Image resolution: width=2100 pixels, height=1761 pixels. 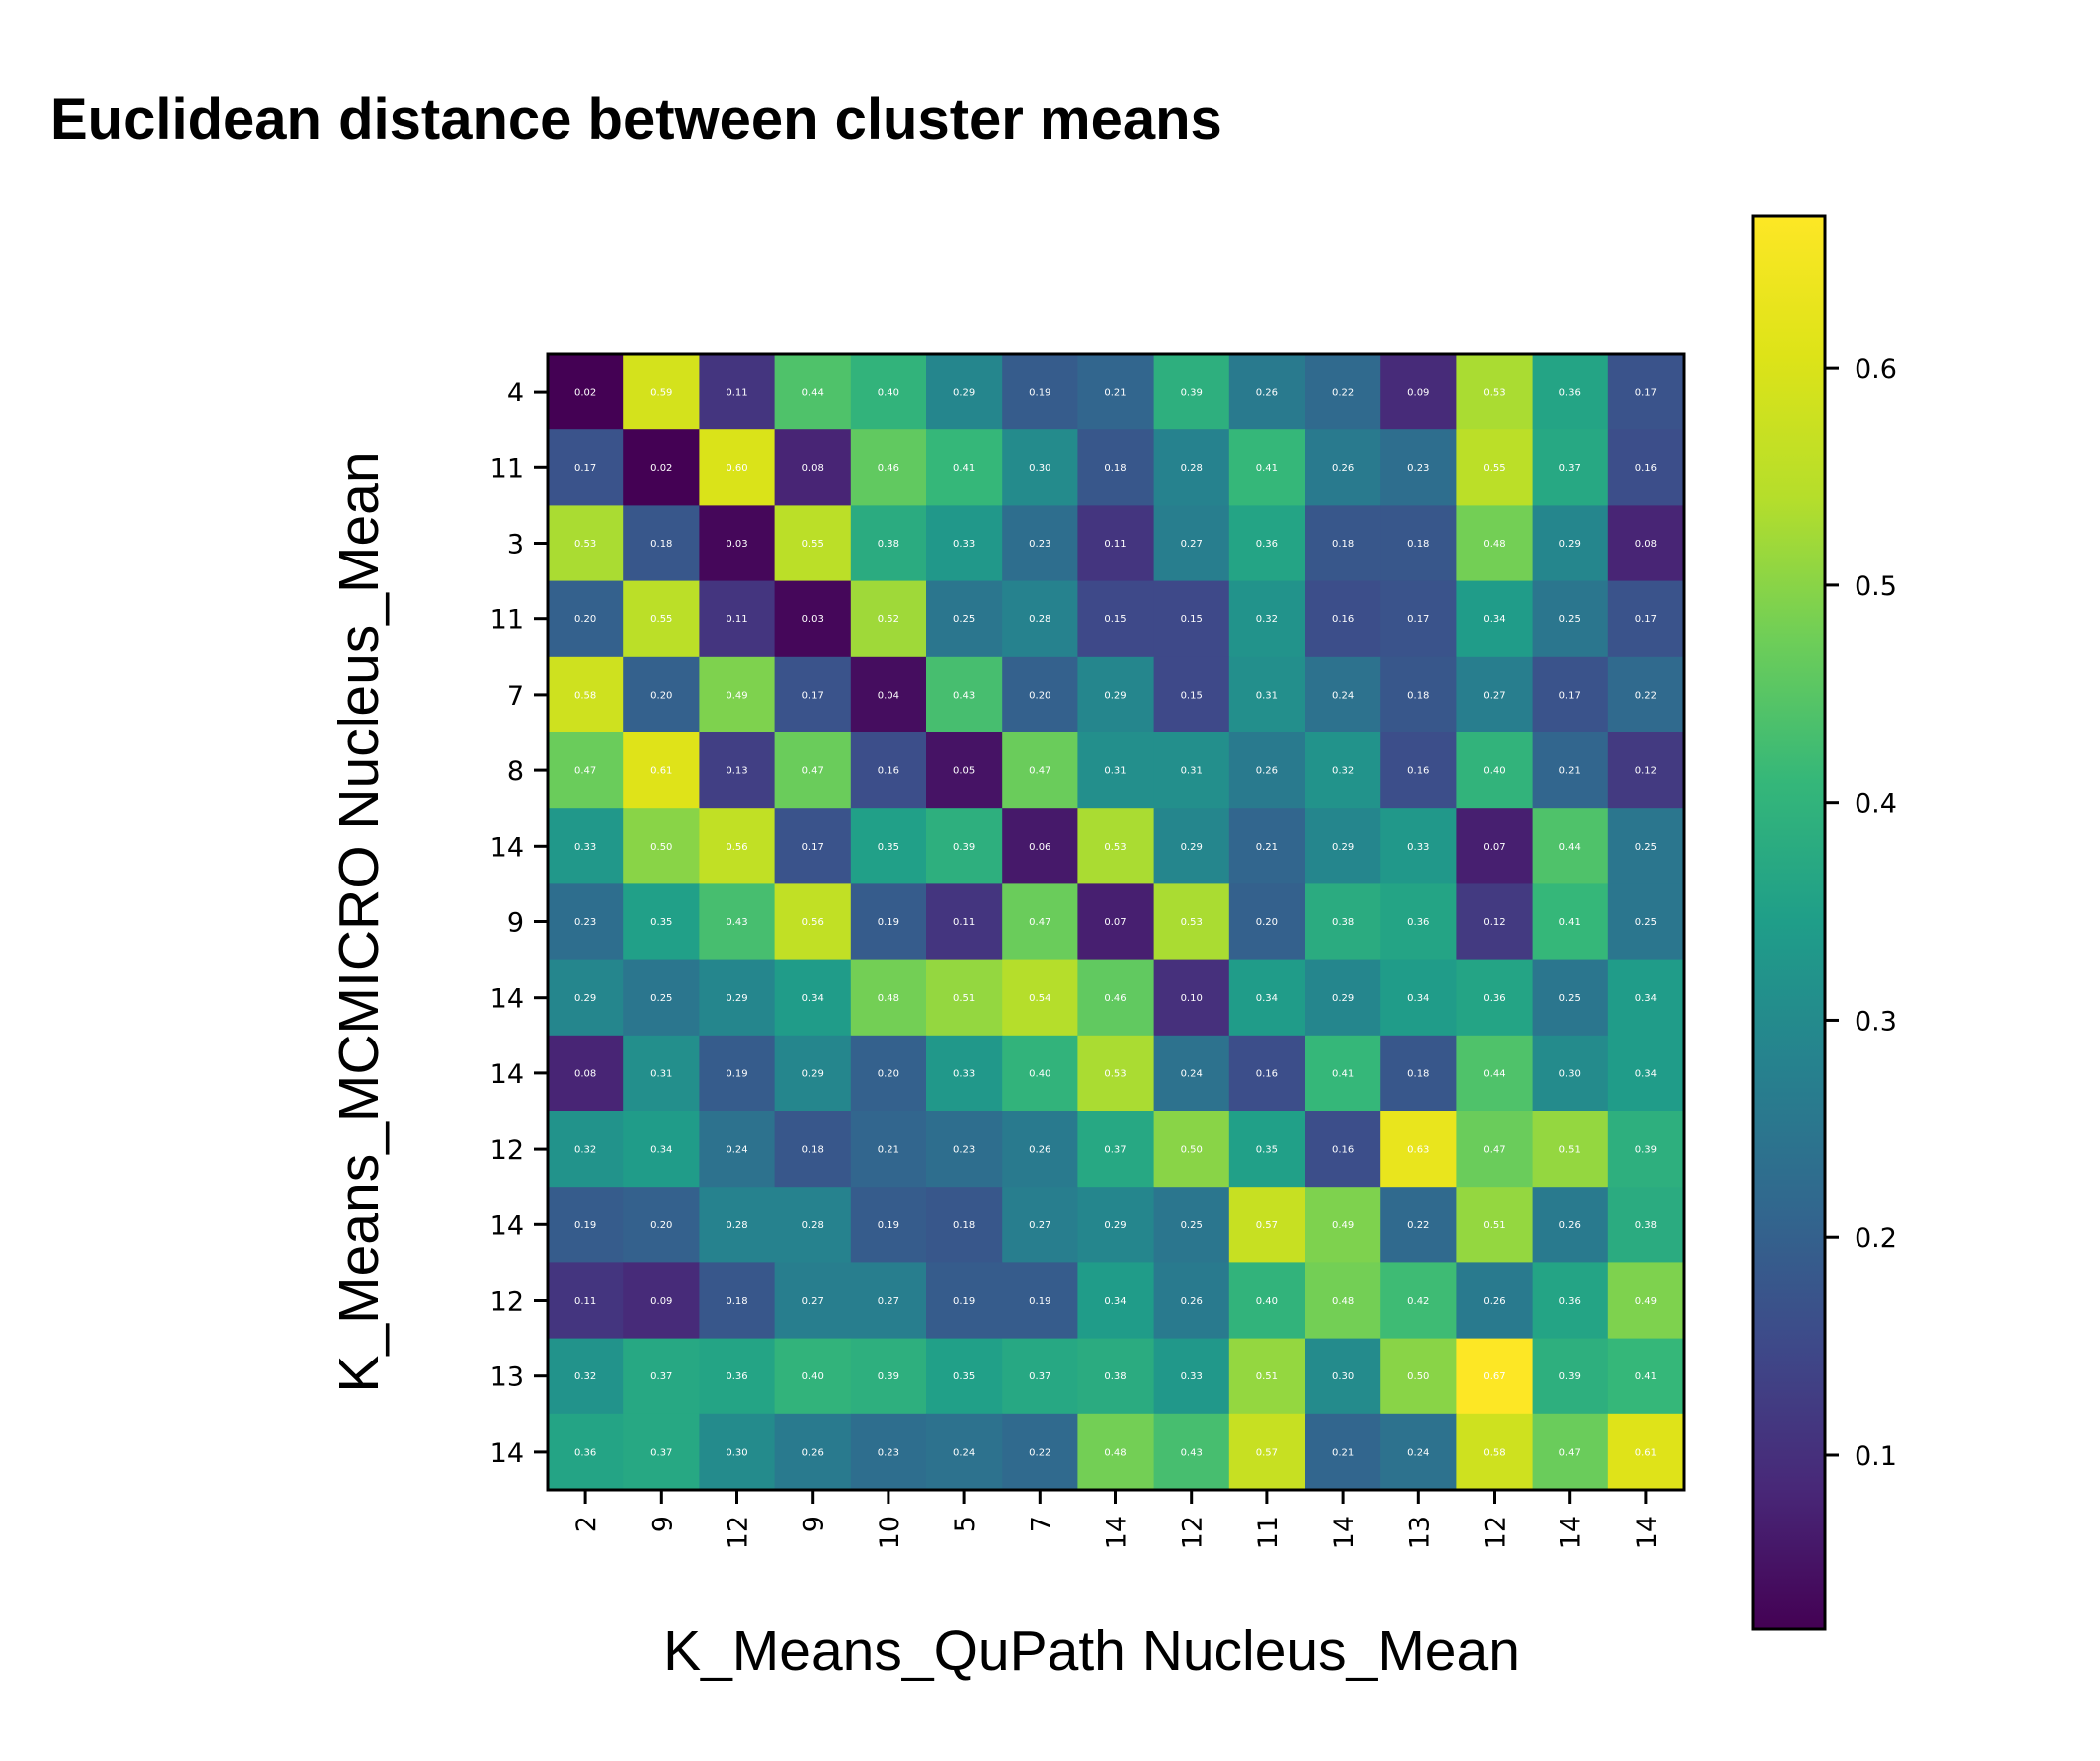 I want to click on cell-value-label: 0.47, so click(x=1494, y=1150).